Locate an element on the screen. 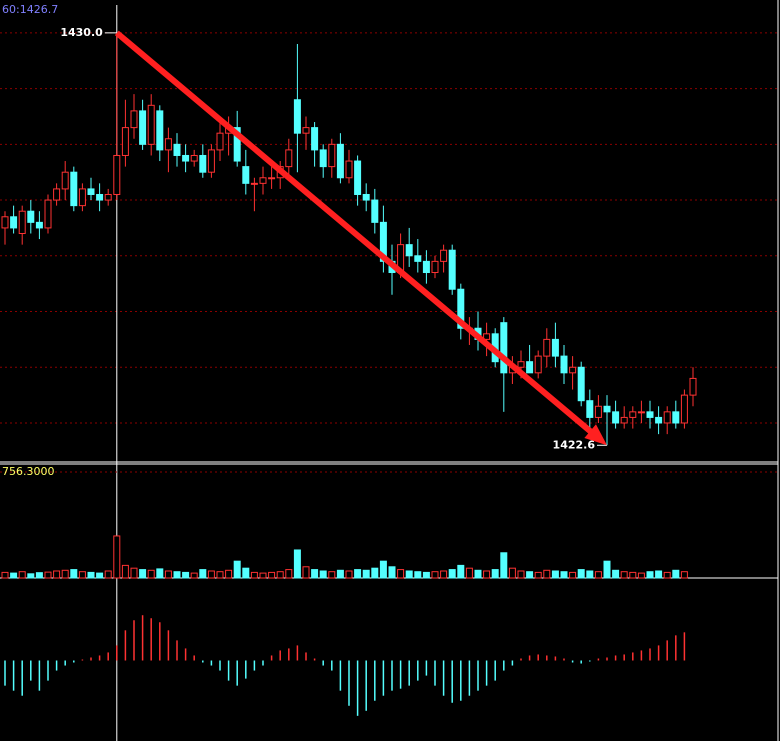  annotation: 1422.6 is located at coordinates (574, 444).